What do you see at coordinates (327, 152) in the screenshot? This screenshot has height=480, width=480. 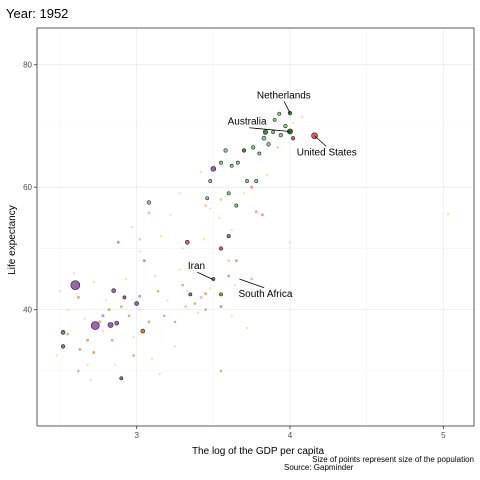 I see `annotation-label: United States` at bounding box center [327, 152].